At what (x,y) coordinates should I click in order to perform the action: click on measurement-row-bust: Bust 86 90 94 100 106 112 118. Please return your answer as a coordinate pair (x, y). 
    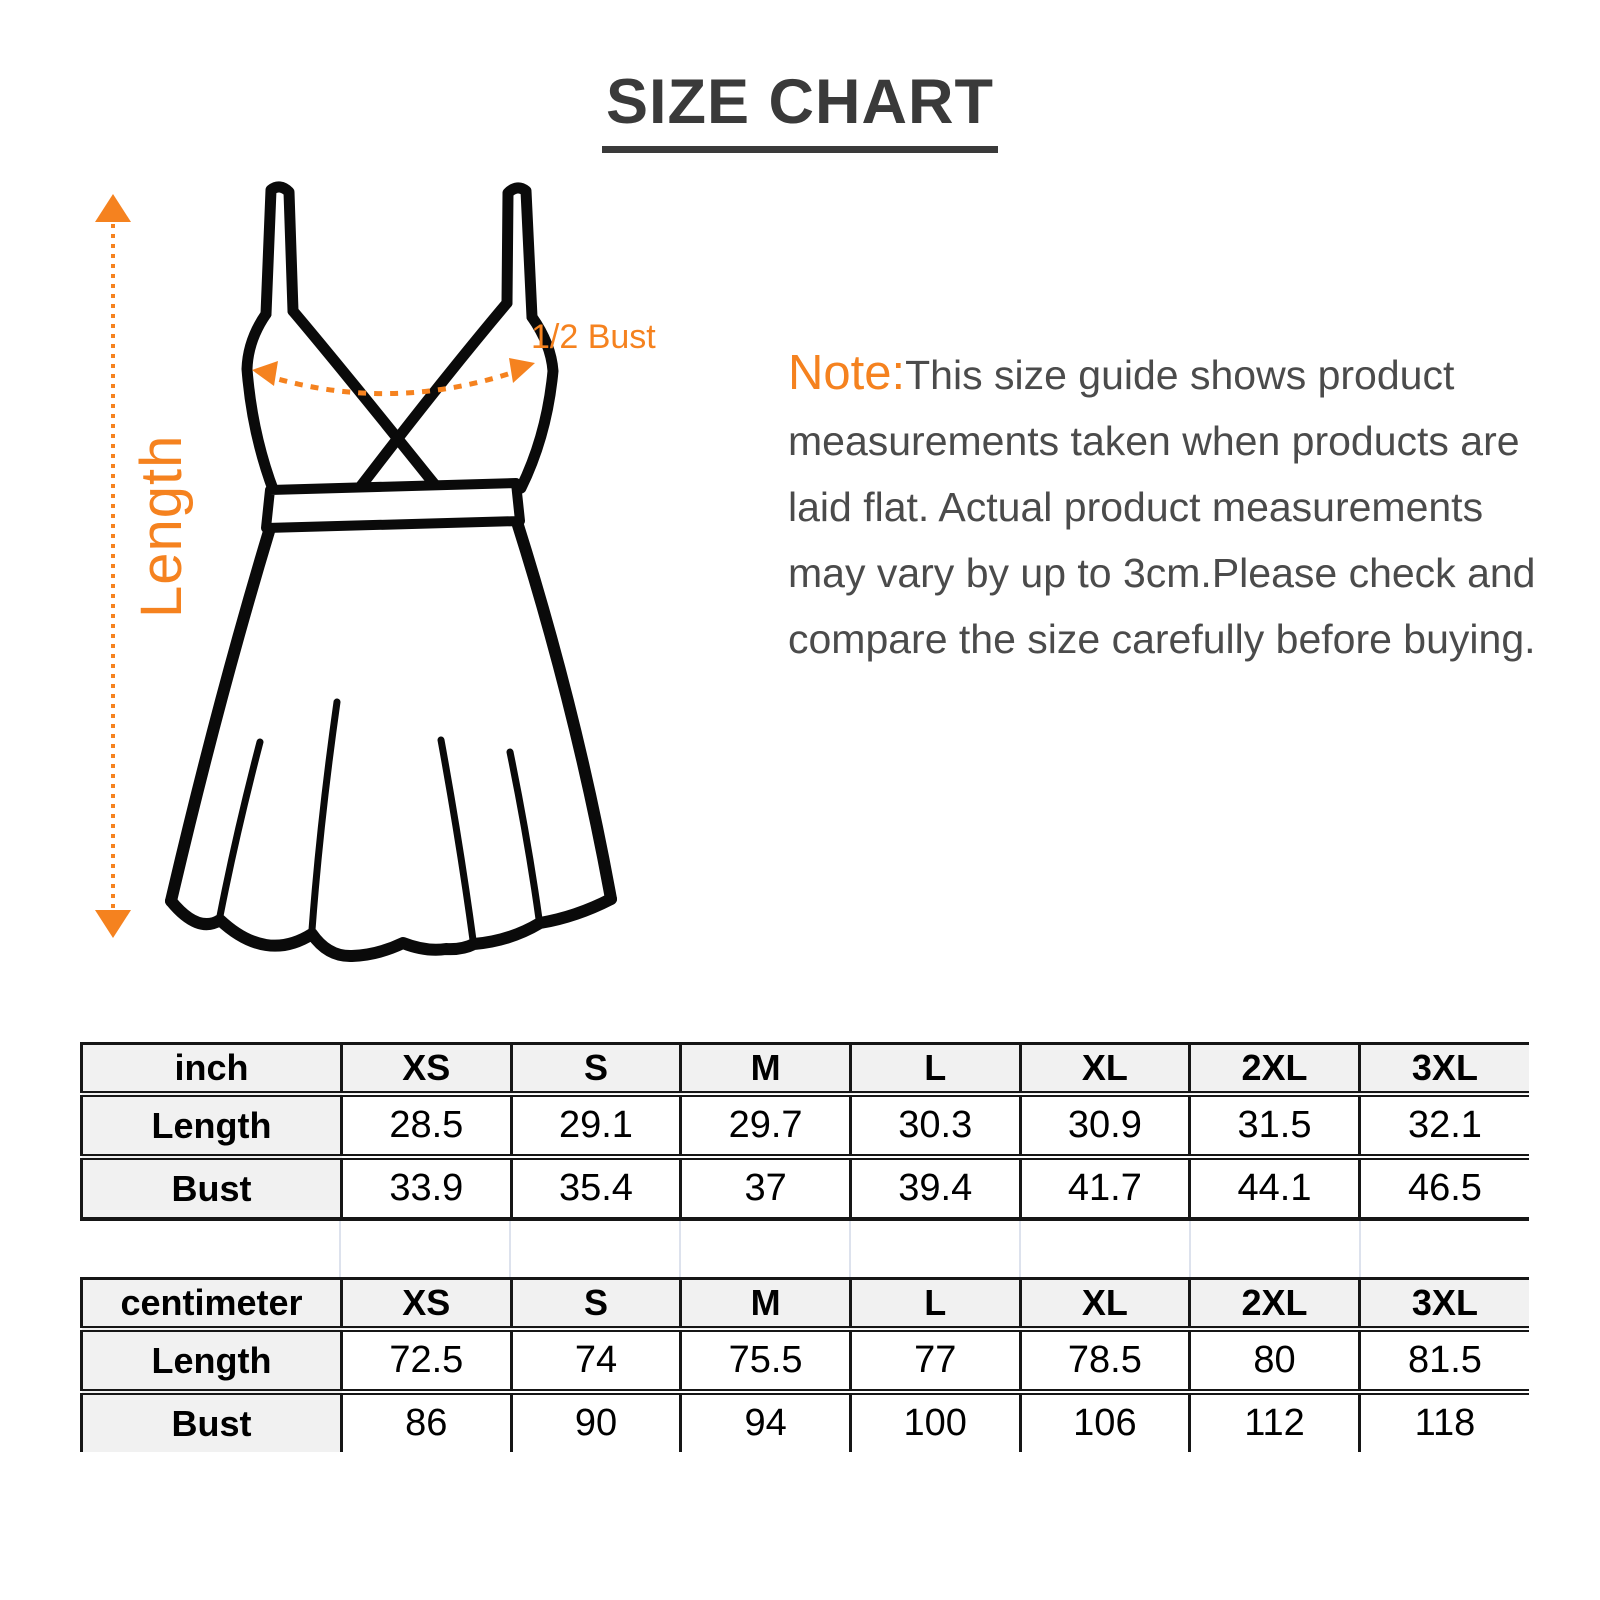
    Looking at the image, I should click on (804, 1422).